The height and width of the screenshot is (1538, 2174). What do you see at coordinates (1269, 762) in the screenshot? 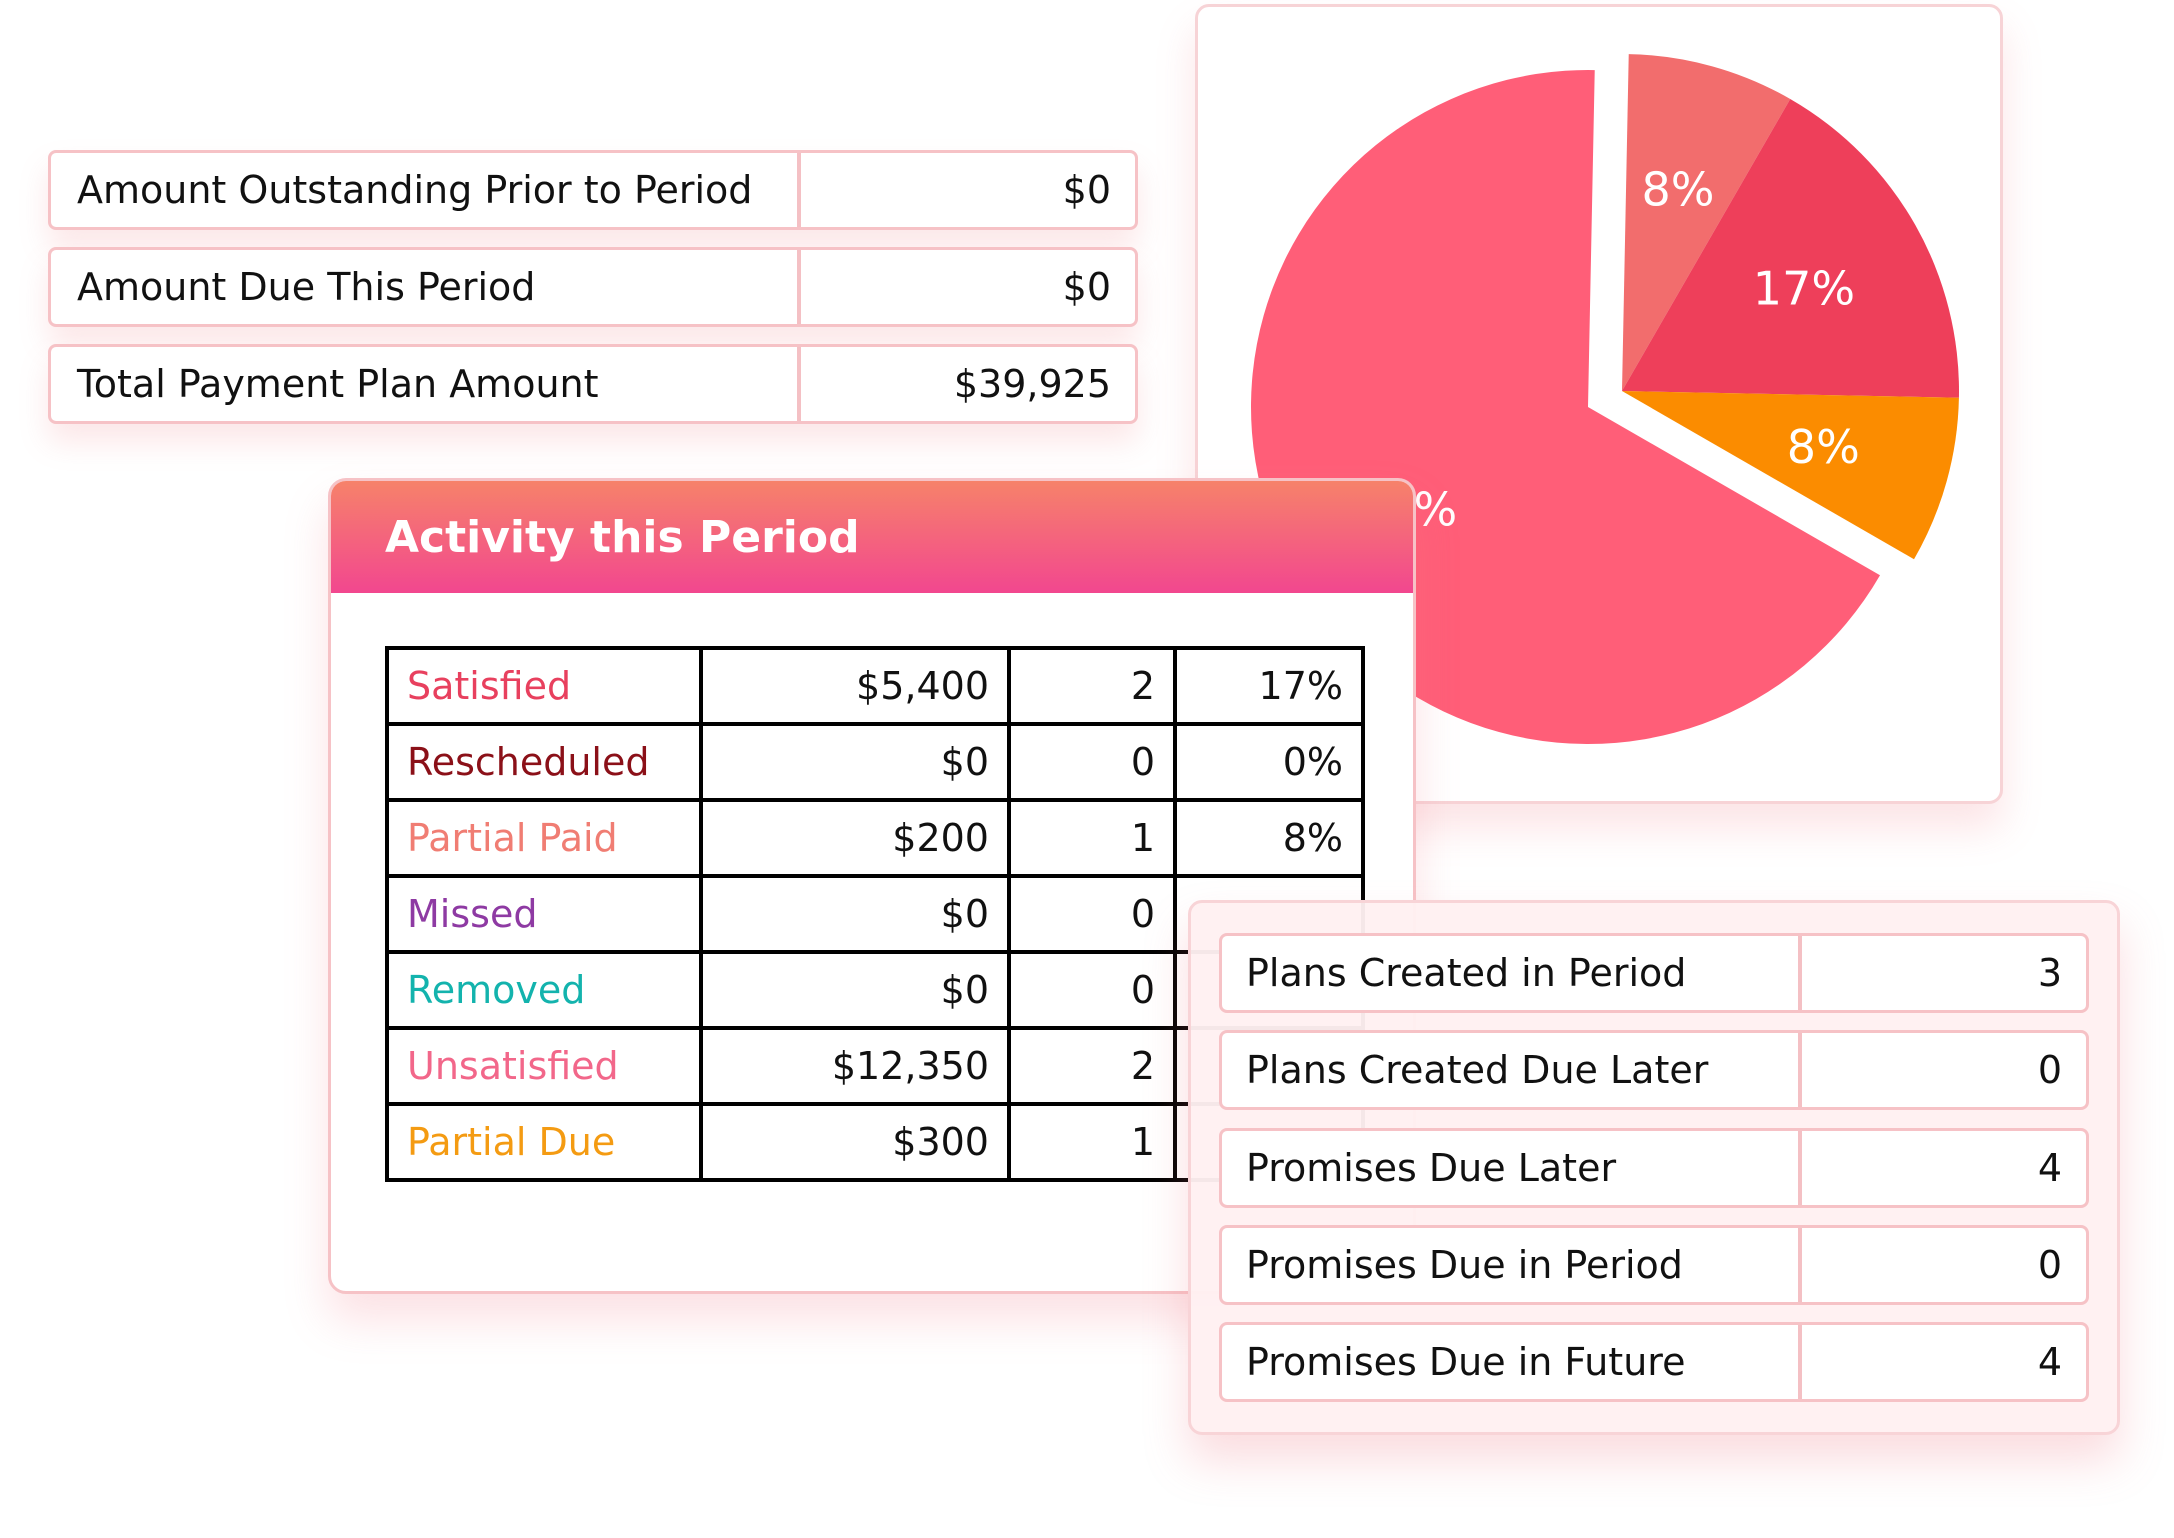
I see `activity-percent: 0%` at bounding box center [1269, 762].